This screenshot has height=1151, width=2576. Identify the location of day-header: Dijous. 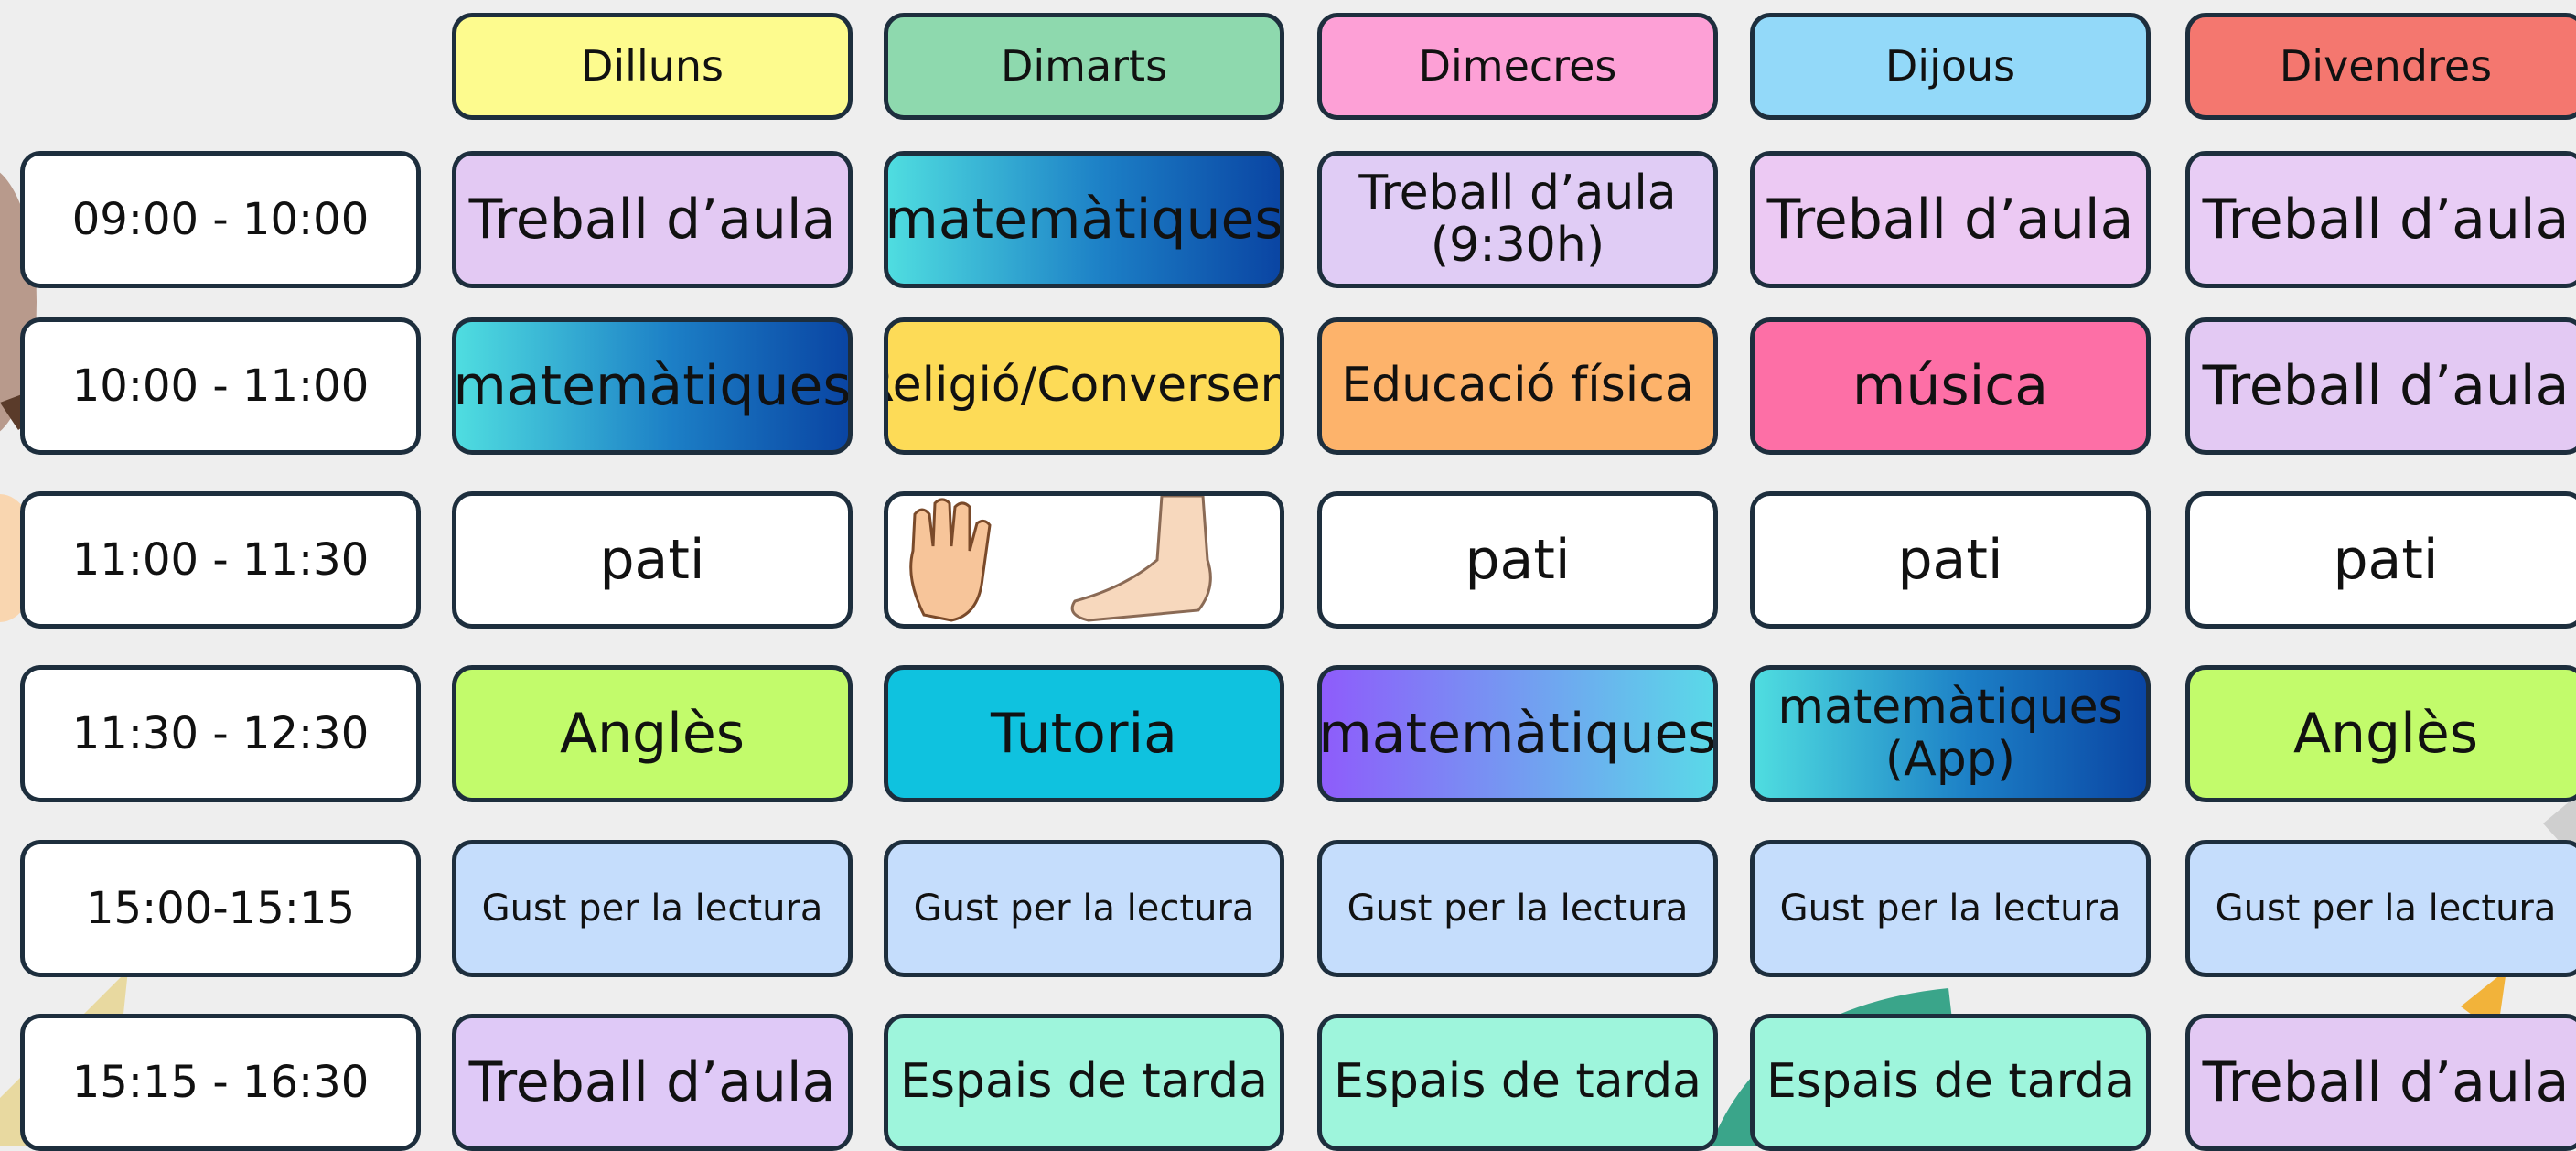
(1951, 66).